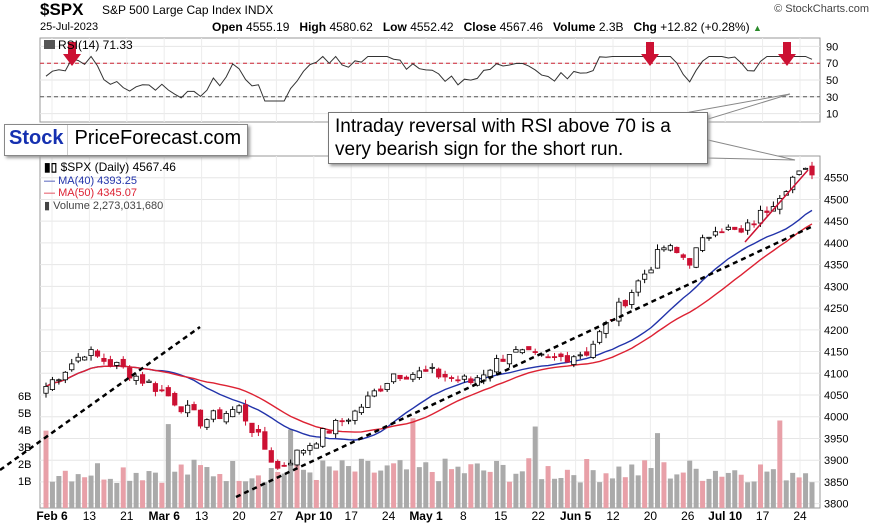  Describe the element at coordinates (52, 516) in the screenshot. I see `date-tick-label: Feb 6` at that location.